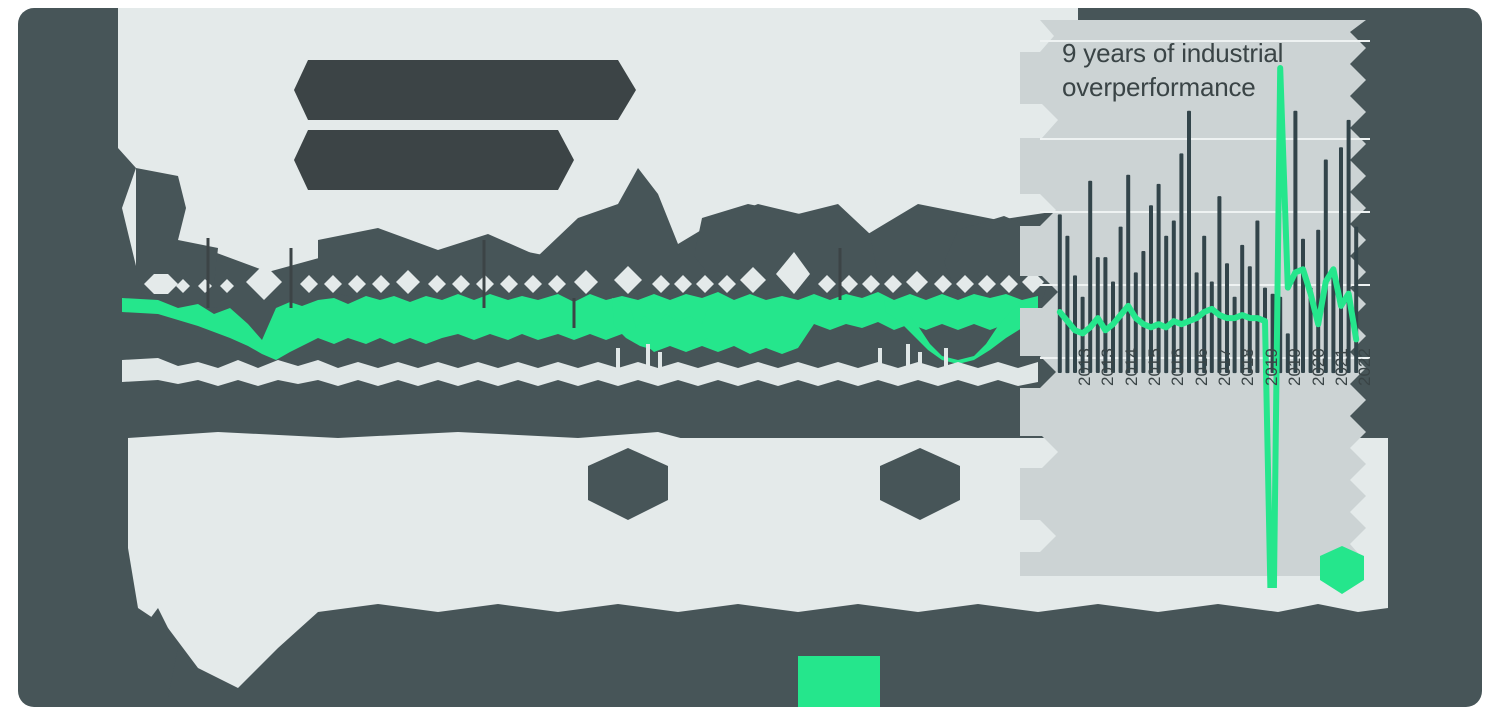 This screenshot has height=715, width=1500. Describe the element at coordinates (839, 681) in the screenshot. I see `bottom-green-blob` at that location.